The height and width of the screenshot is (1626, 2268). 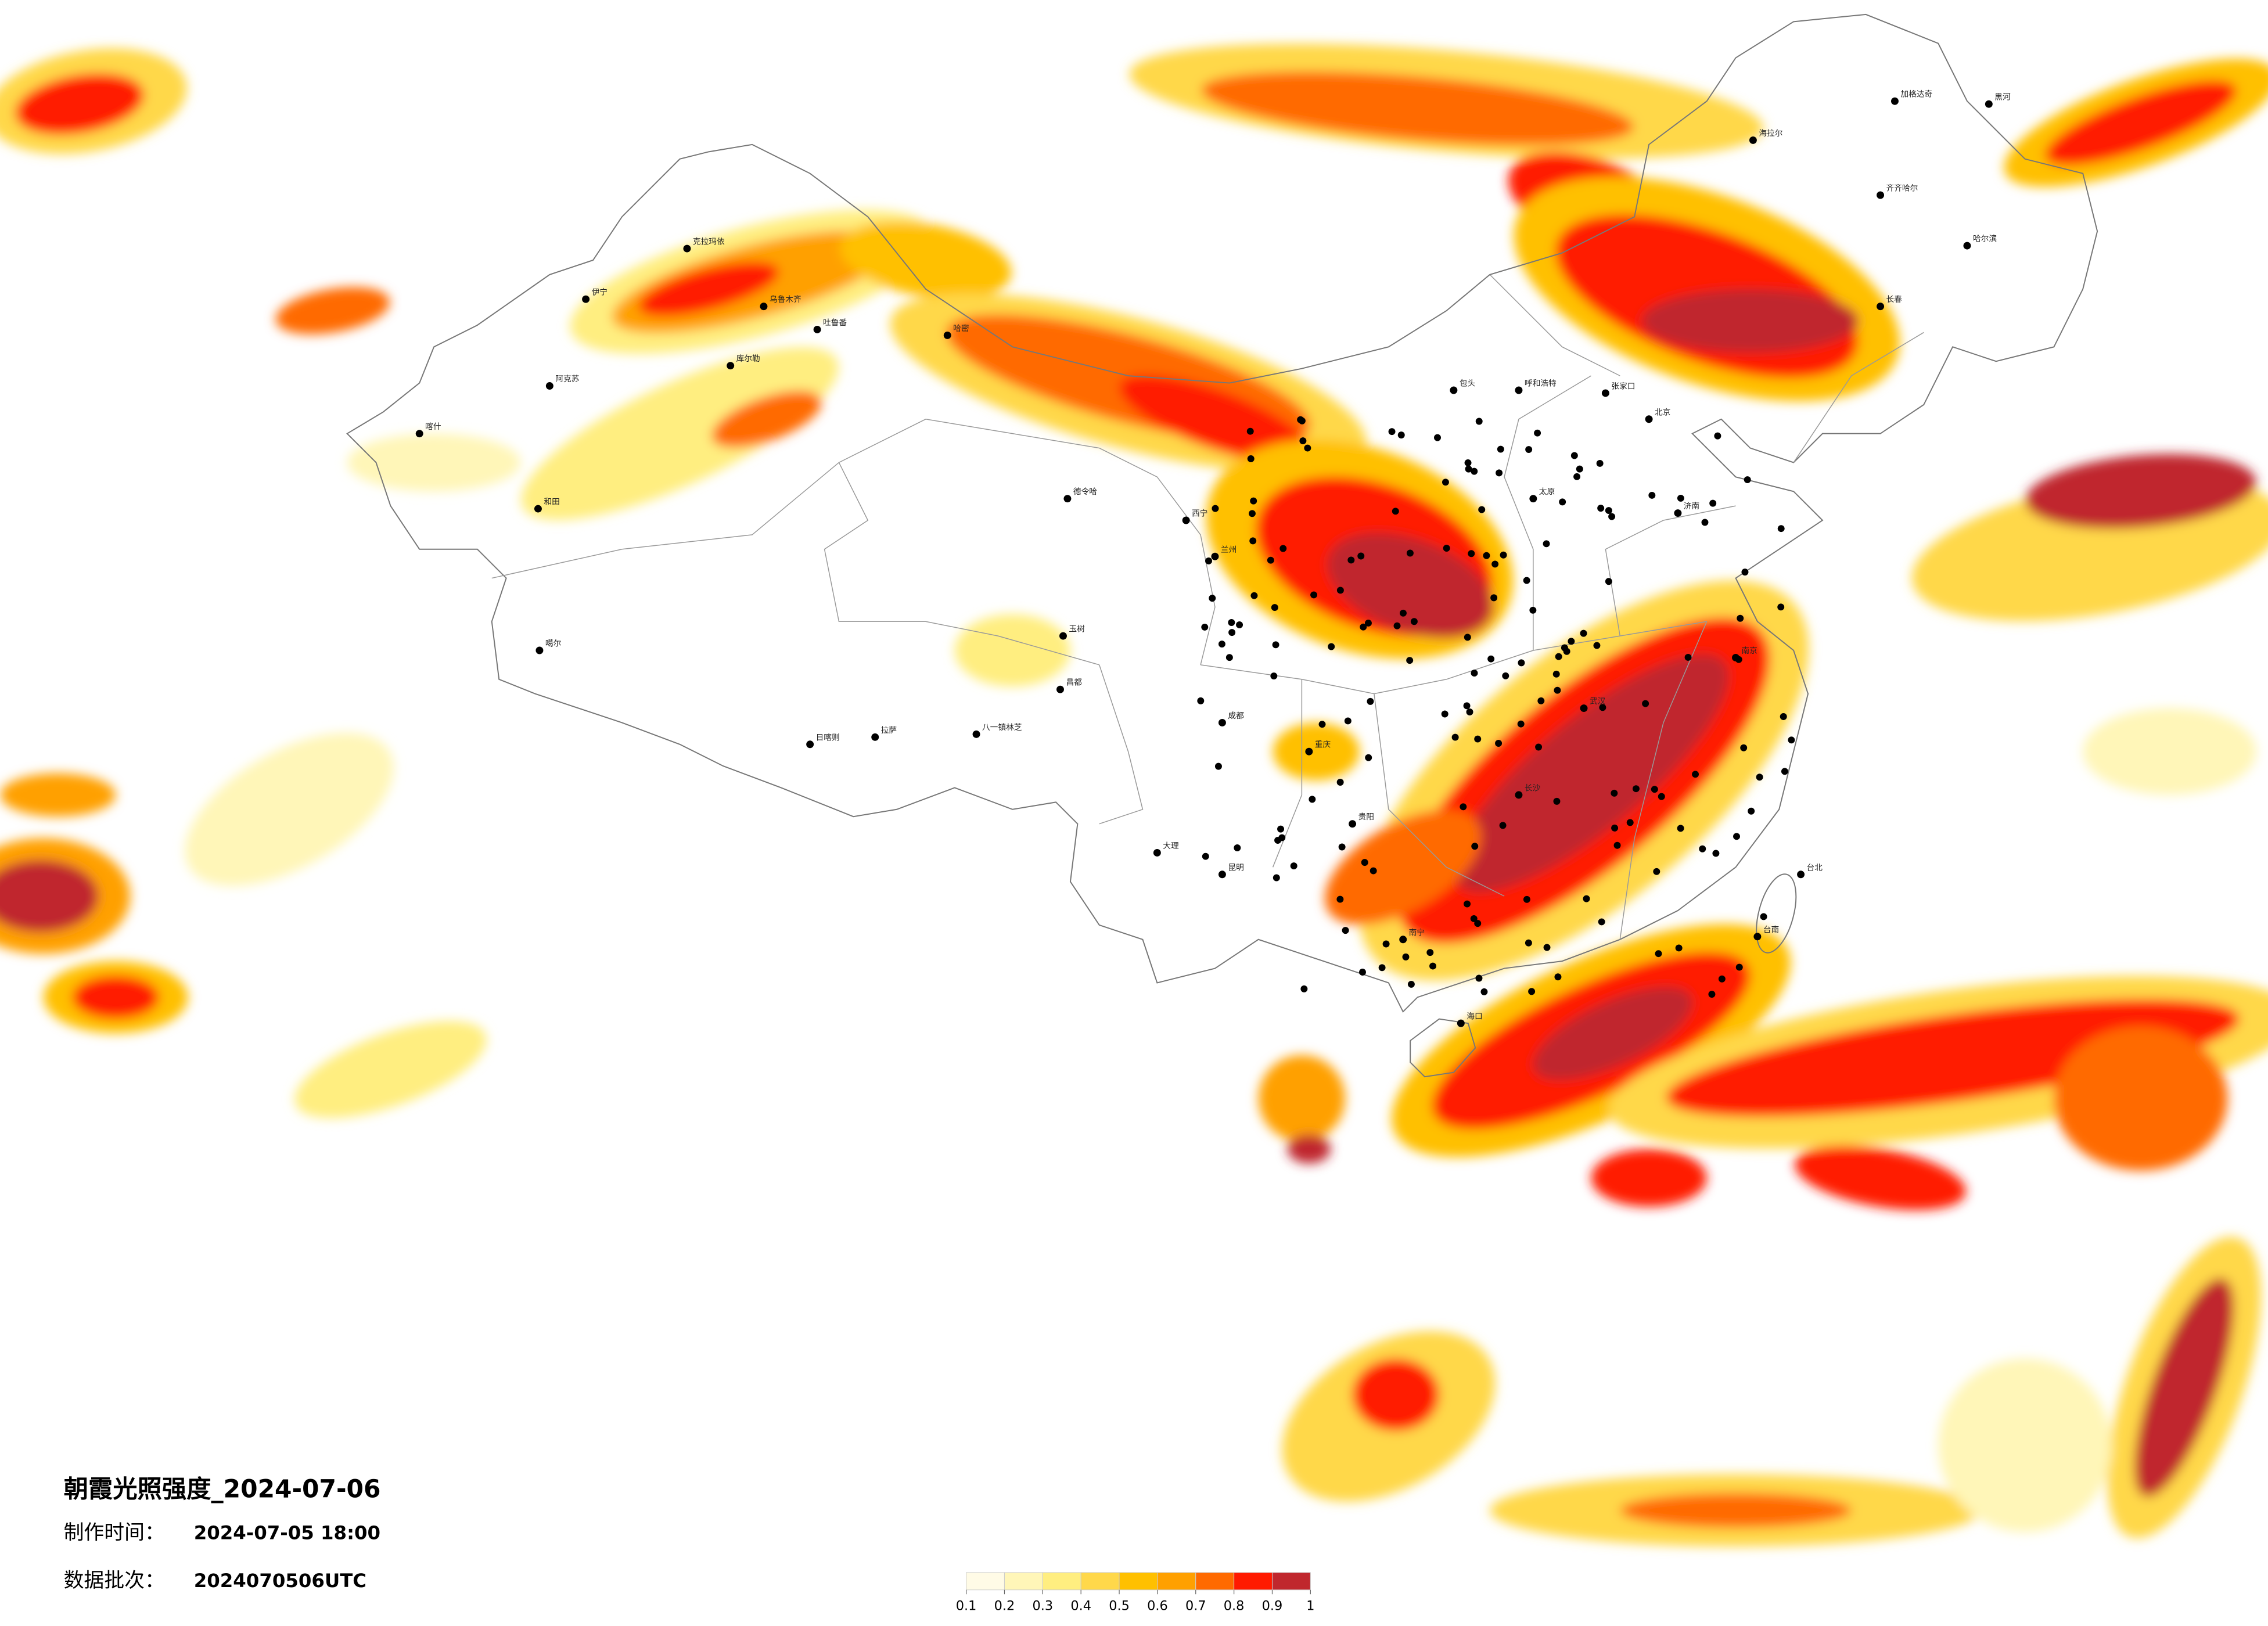 I want to click on city-label: 乌鲁木齐, so click(x=785, y=299).